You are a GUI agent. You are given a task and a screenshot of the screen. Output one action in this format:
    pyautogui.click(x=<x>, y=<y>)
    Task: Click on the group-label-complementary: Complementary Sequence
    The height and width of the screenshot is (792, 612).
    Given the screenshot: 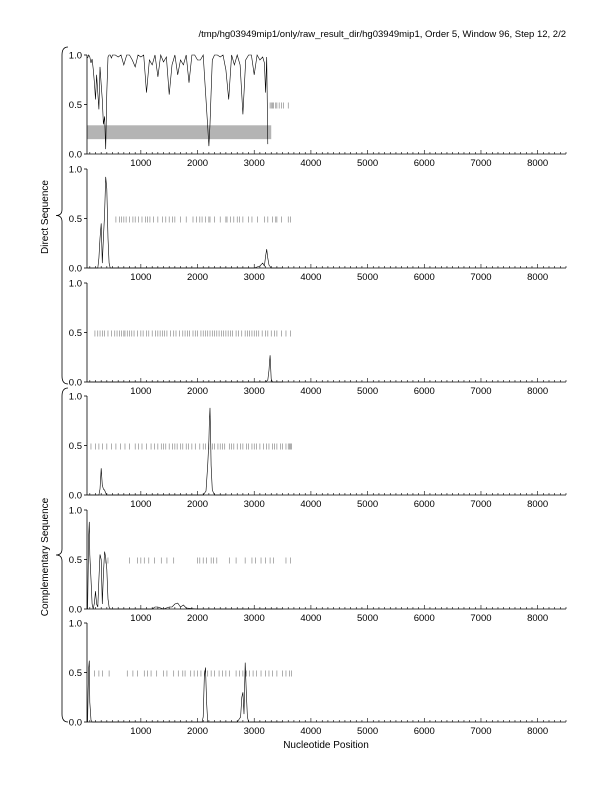 What is the action you would take?
    pyautogui.click(x=45, y=556)
    